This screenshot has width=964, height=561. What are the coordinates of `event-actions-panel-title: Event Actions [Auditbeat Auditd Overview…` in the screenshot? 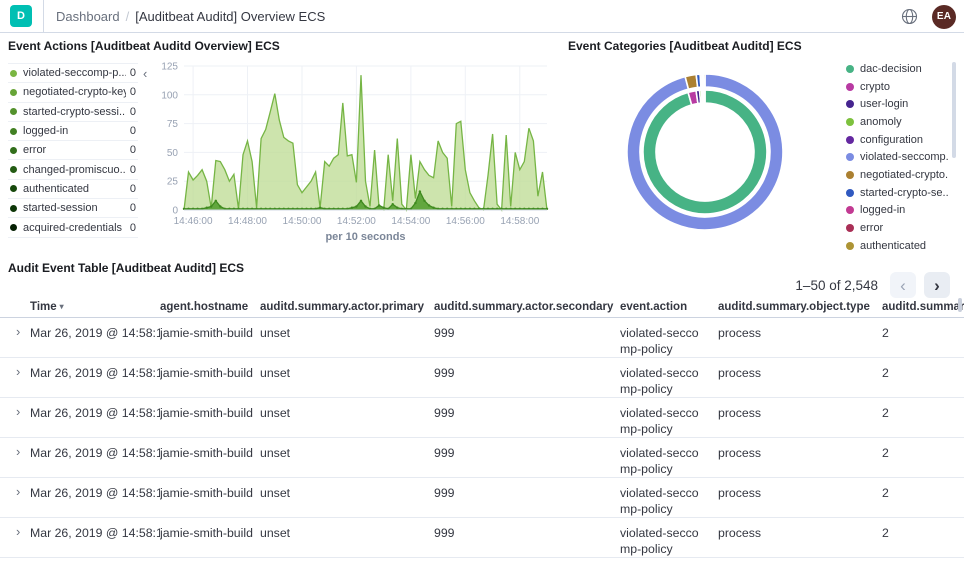 It's located at (144, 46).